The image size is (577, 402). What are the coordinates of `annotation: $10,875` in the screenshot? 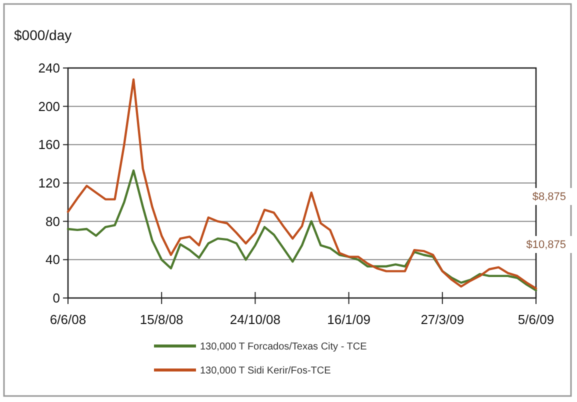 It's located at (546, 245).